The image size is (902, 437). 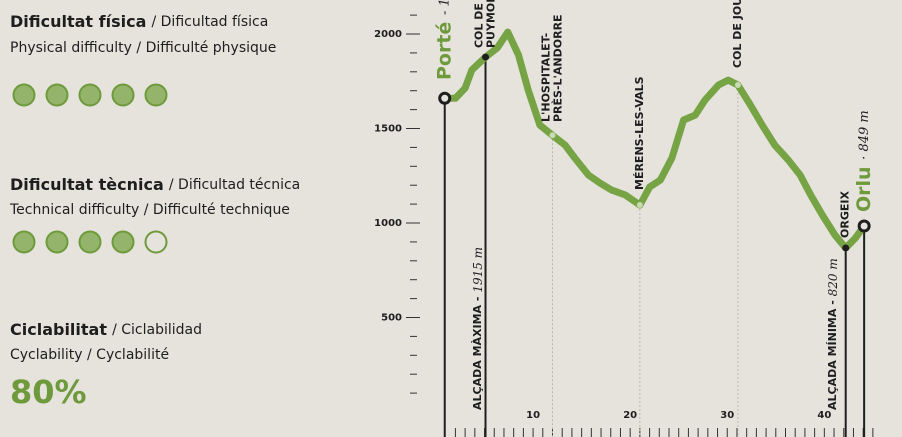 I want to click on alt-title: / Dificultad técnica, so click(x=234, y=185).